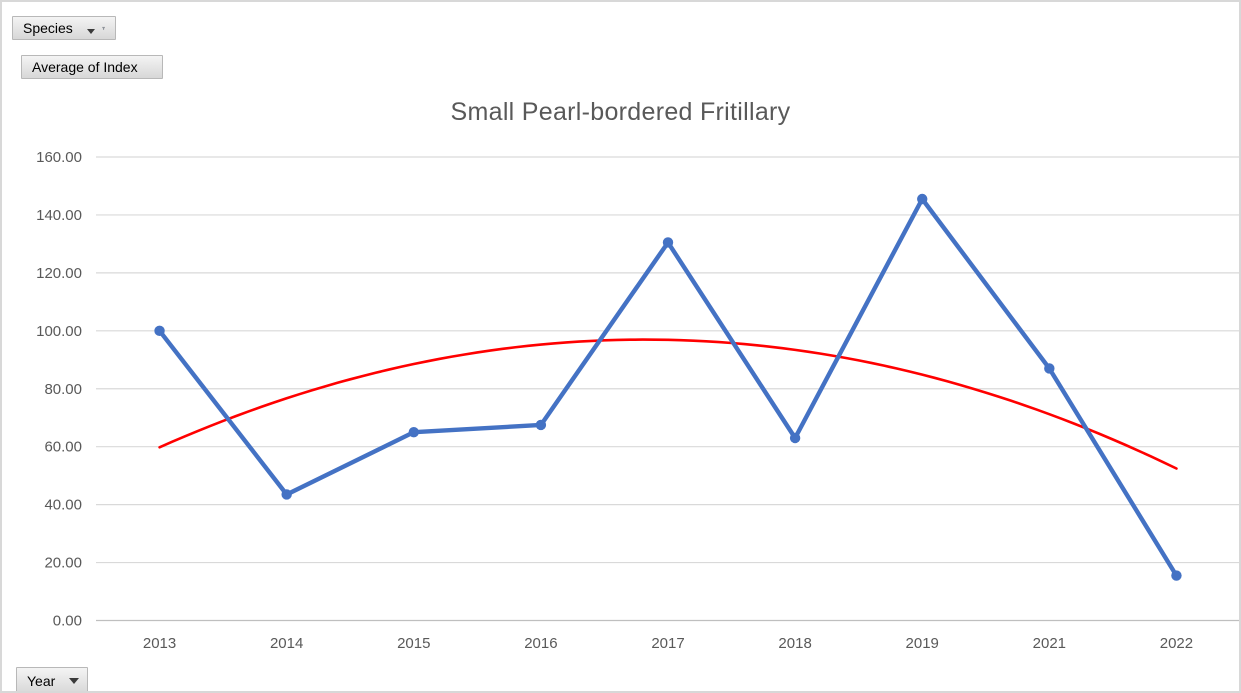  What do you see at coordinates (63, 447) in the screenshot?
I see `y-axis-tick-label: 60.00` at bounding box center [63, 447].